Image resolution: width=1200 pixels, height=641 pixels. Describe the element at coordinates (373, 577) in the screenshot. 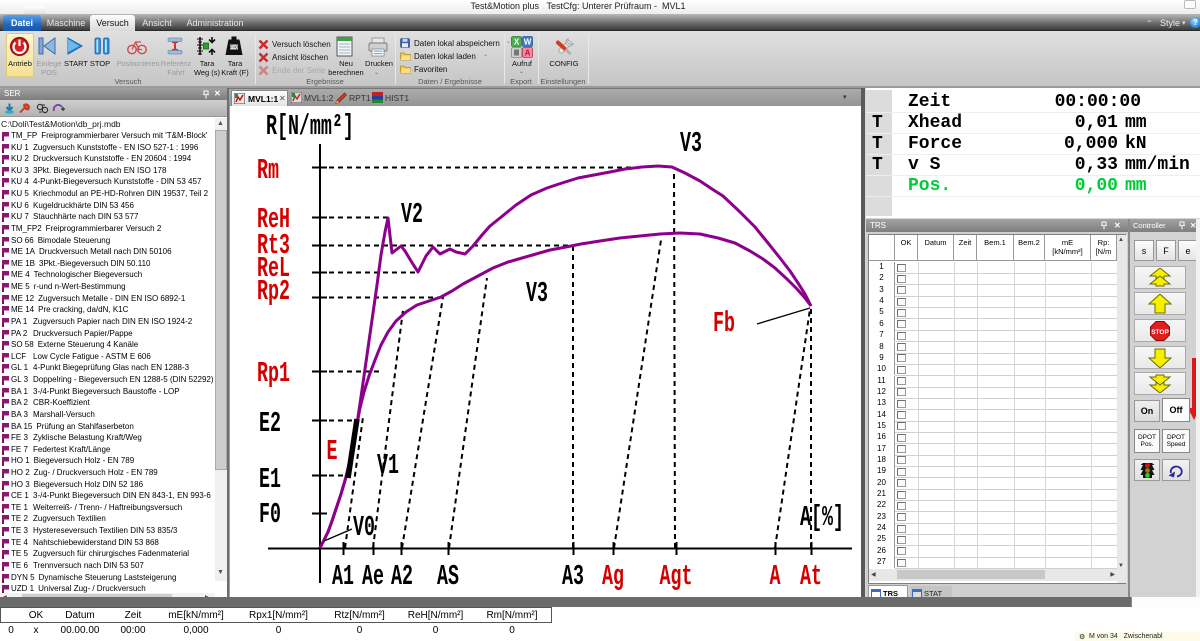

I see `svg-text: Ae` at that location.